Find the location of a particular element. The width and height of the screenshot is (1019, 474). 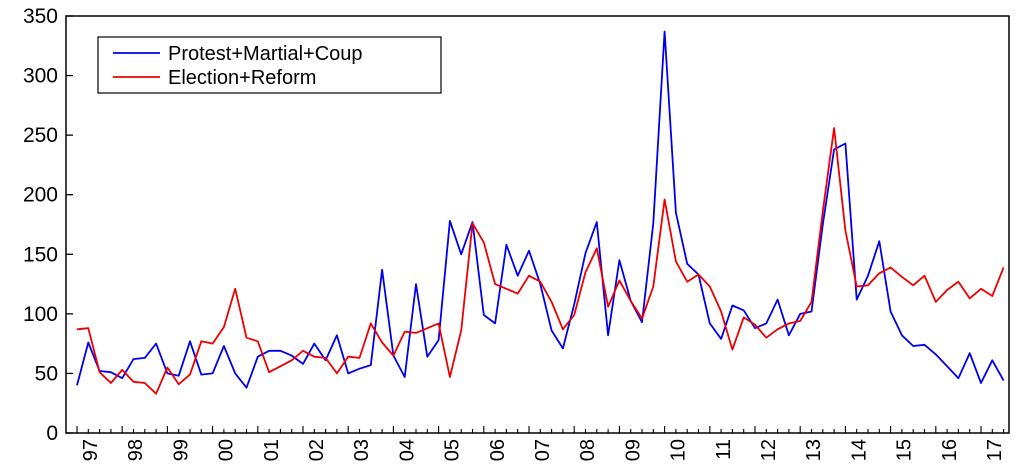

x-tick-label-group: 05 is located at coordinates (453, 450).